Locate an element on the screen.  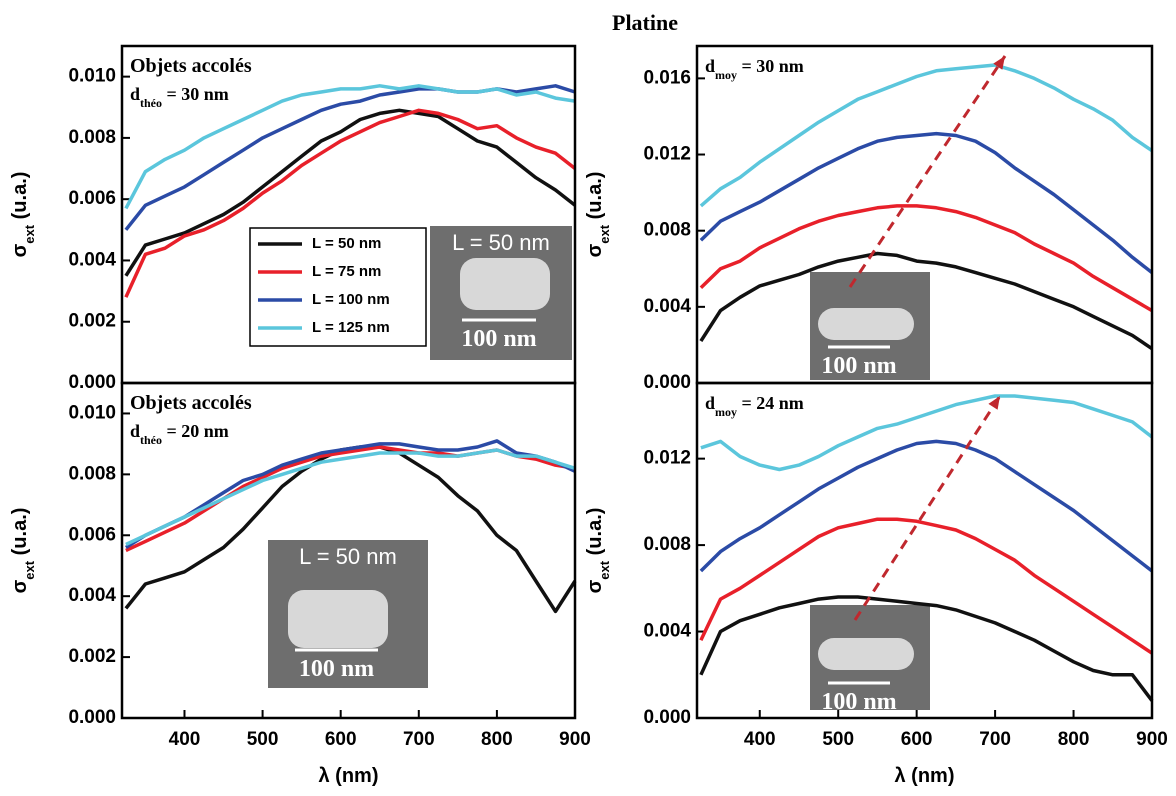
annotation-part: = 20 nm is located at coordinates (195, 431).